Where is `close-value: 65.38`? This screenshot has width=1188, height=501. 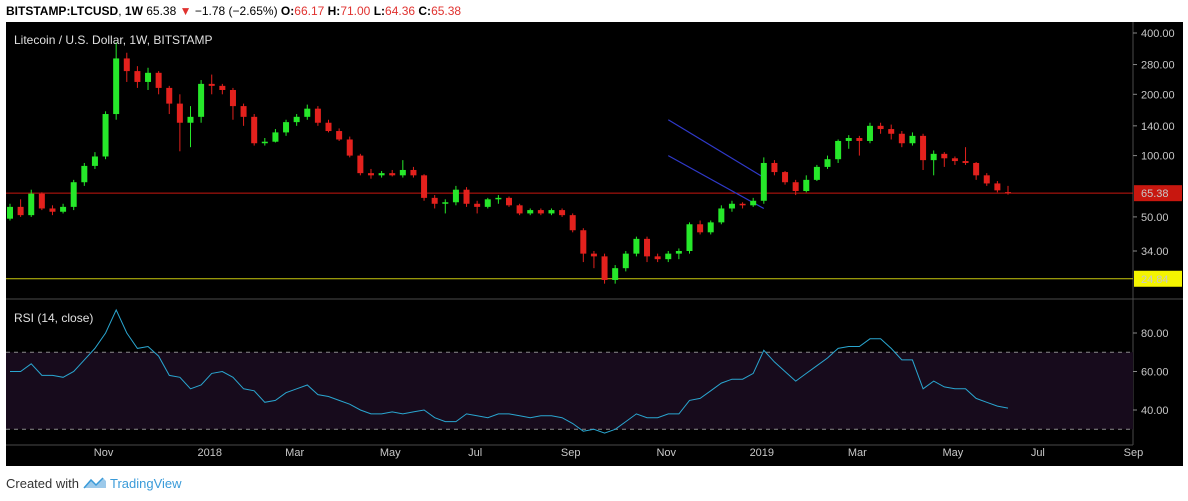 close-value: 65.38 is located at coordinates (446, 11).